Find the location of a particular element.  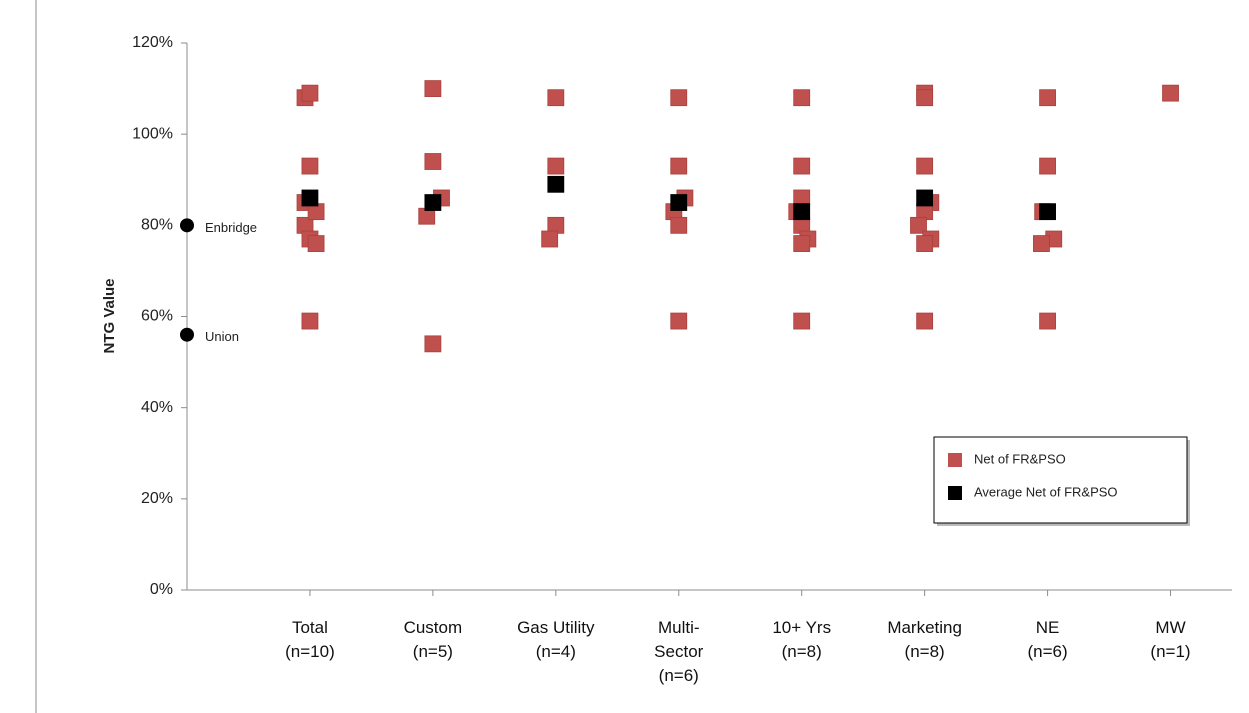

y-tick-label: 0% is located at coordinates (161, 589).